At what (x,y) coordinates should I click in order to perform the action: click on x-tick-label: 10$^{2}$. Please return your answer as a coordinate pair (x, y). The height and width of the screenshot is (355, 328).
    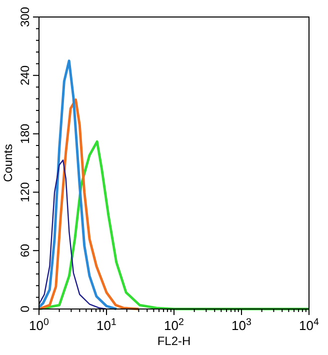
    Looking at the image, I should click on (174, 324).